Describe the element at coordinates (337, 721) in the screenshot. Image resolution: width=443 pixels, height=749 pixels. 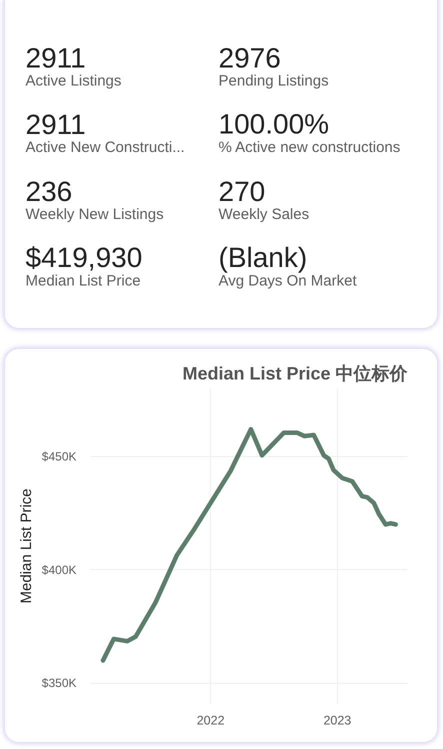
I see `x-tick-label: 2023` at that location.